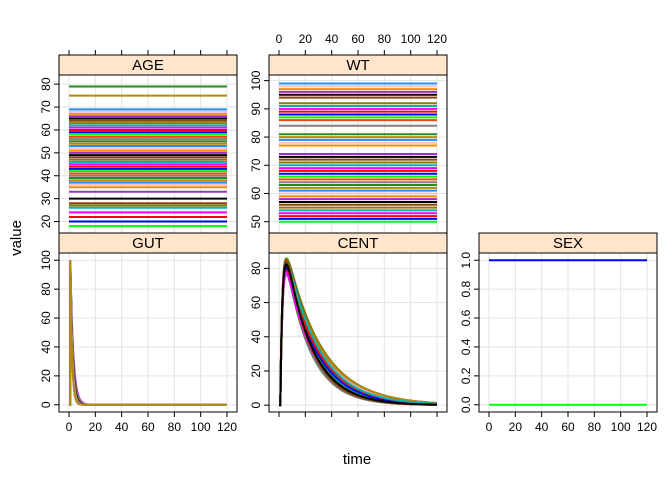  Describe the element at coordinates (256, 109) in the screenshot. I see `y-tick-label: 90` at that location.